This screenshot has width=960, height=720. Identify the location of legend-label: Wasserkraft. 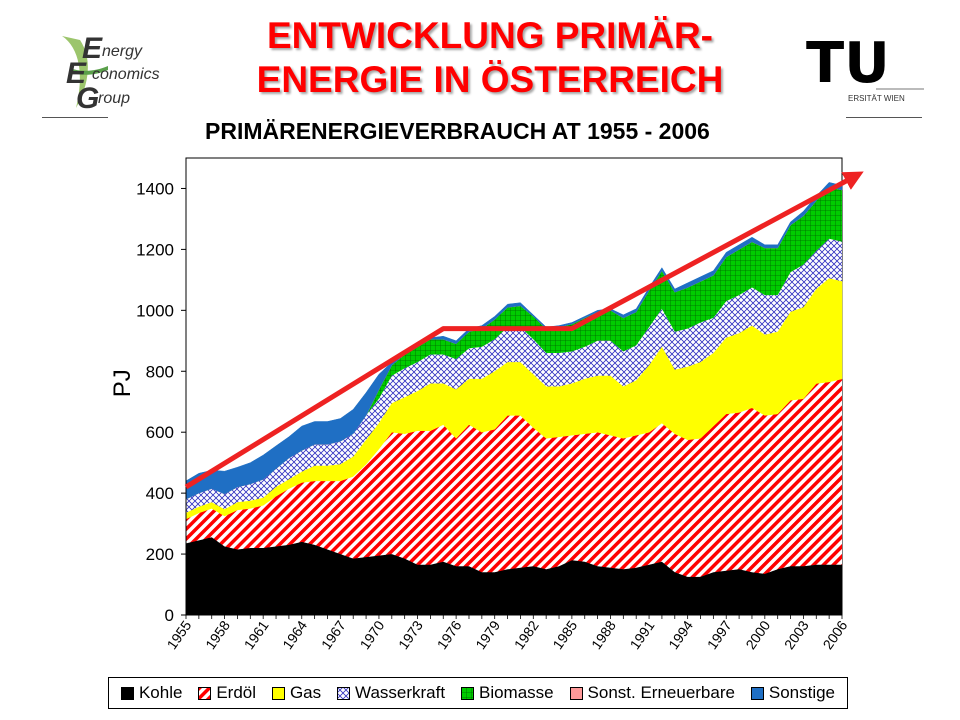
(400, 692).